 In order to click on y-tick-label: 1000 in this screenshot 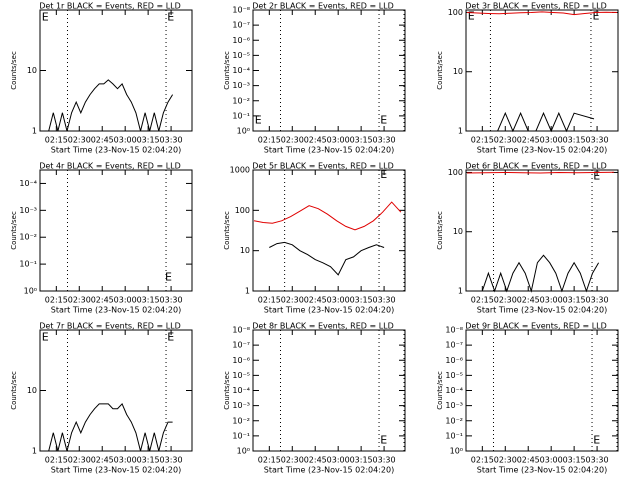, I will do `click(240, 170)`.